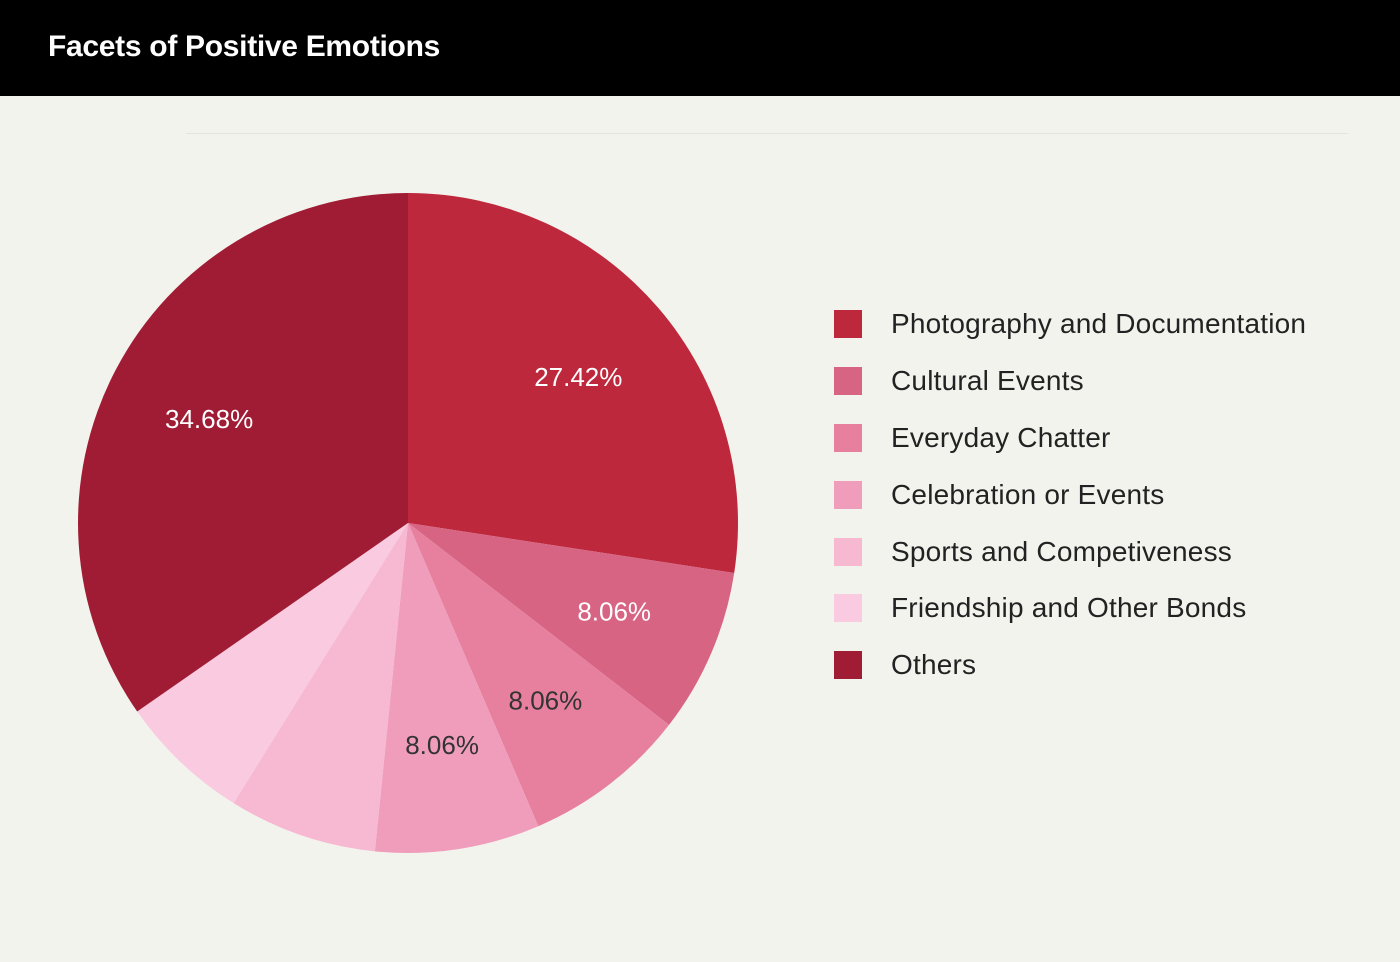 This screenshot has width=1400, height=962. I want to click on legend-item: Celebration or Events, so click(1104, 494).